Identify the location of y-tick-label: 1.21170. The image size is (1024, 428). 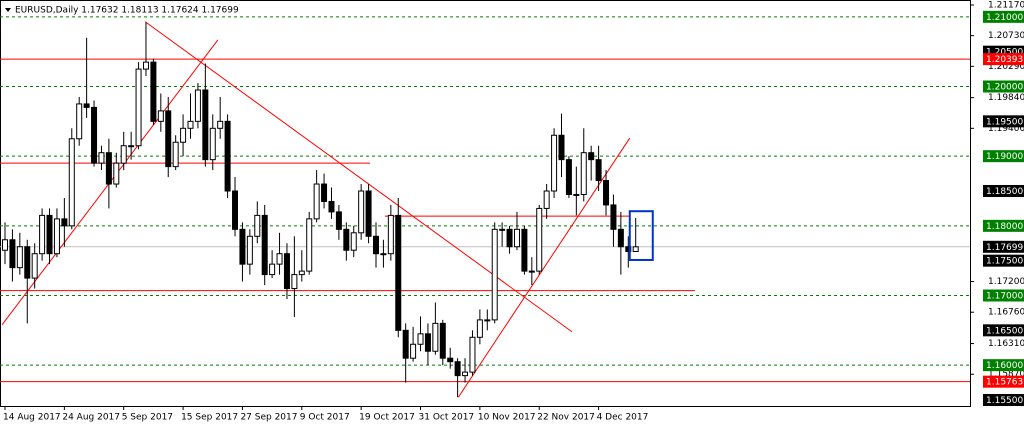
(1006, 6).